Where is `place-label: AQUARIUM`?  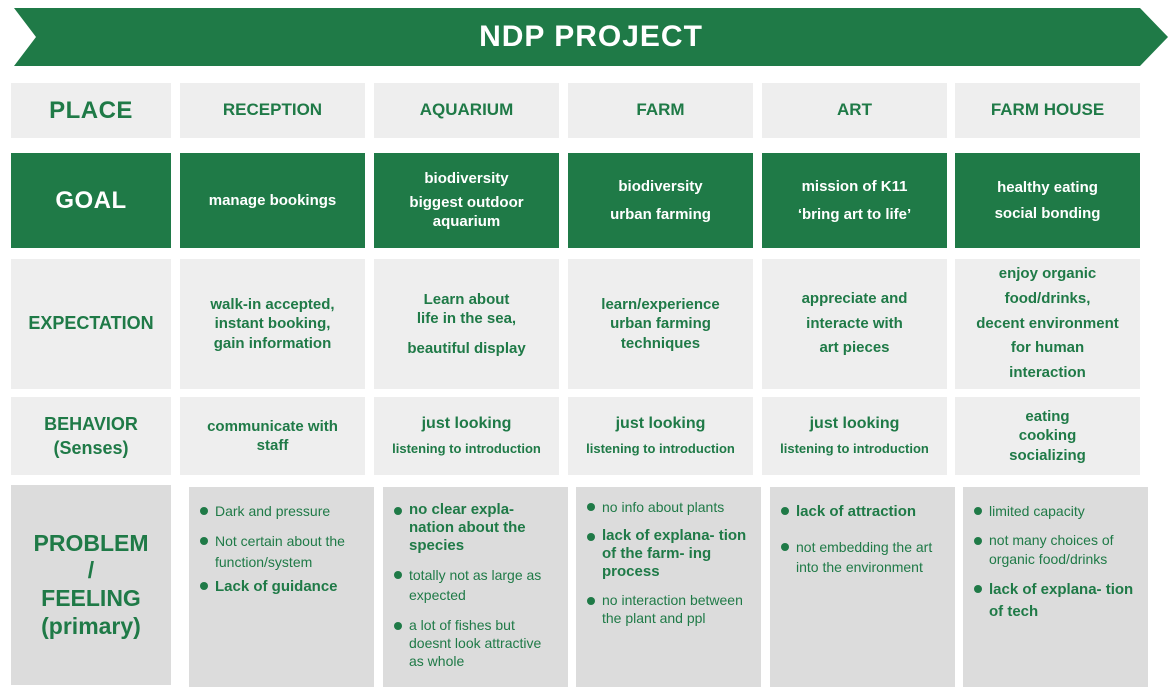 place-label: AQUARIUM is located at coordinates (466, 110).